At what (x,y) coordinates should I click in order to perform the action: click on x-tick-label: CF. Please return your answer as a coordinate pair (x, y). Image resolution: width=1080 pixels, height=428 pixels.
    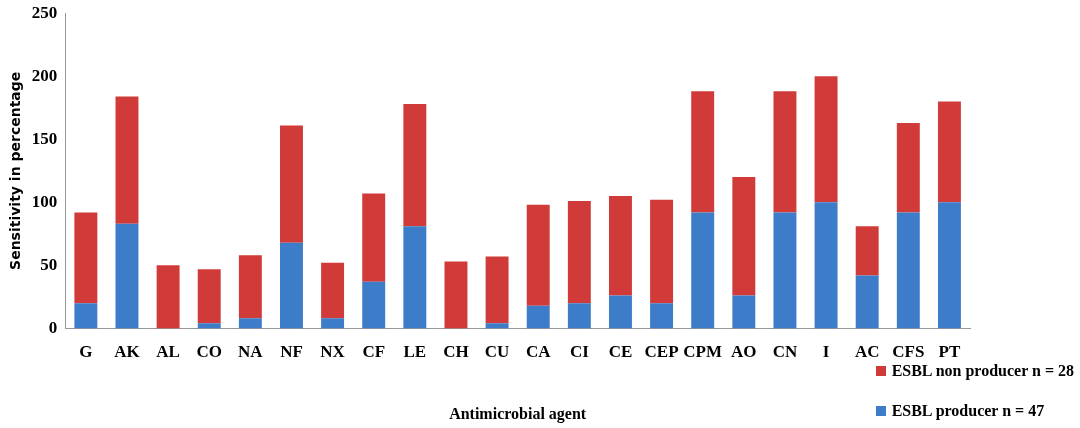
    Looking at the image, I should click on (374, 351).